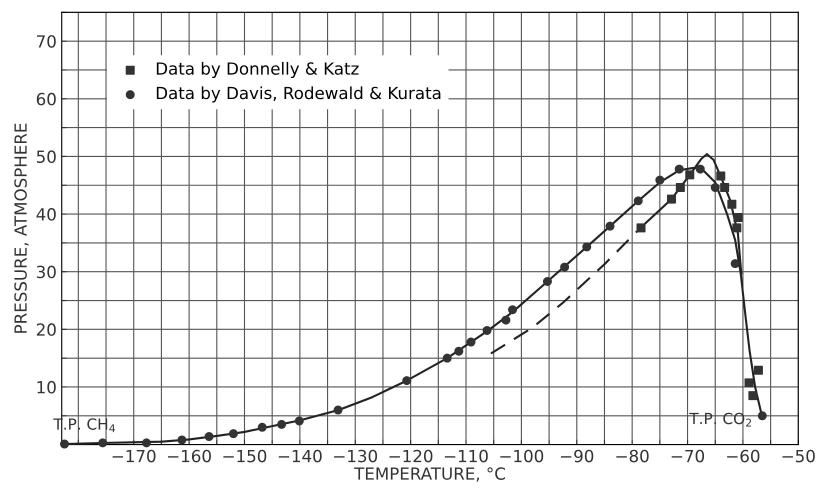  What do you see at coordinates (632, 456) in the screenshot?
I see `x-tick-label: −80` at bounding box center [632, 456].